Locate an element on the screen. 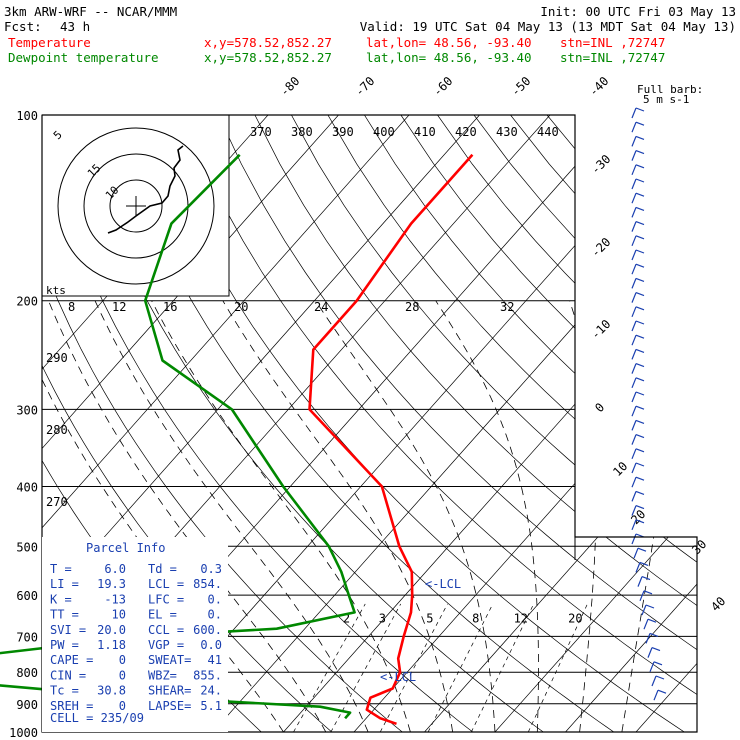 The image size is (740, 740). isotherm-label: -60 is located at coordinates (442, 86).